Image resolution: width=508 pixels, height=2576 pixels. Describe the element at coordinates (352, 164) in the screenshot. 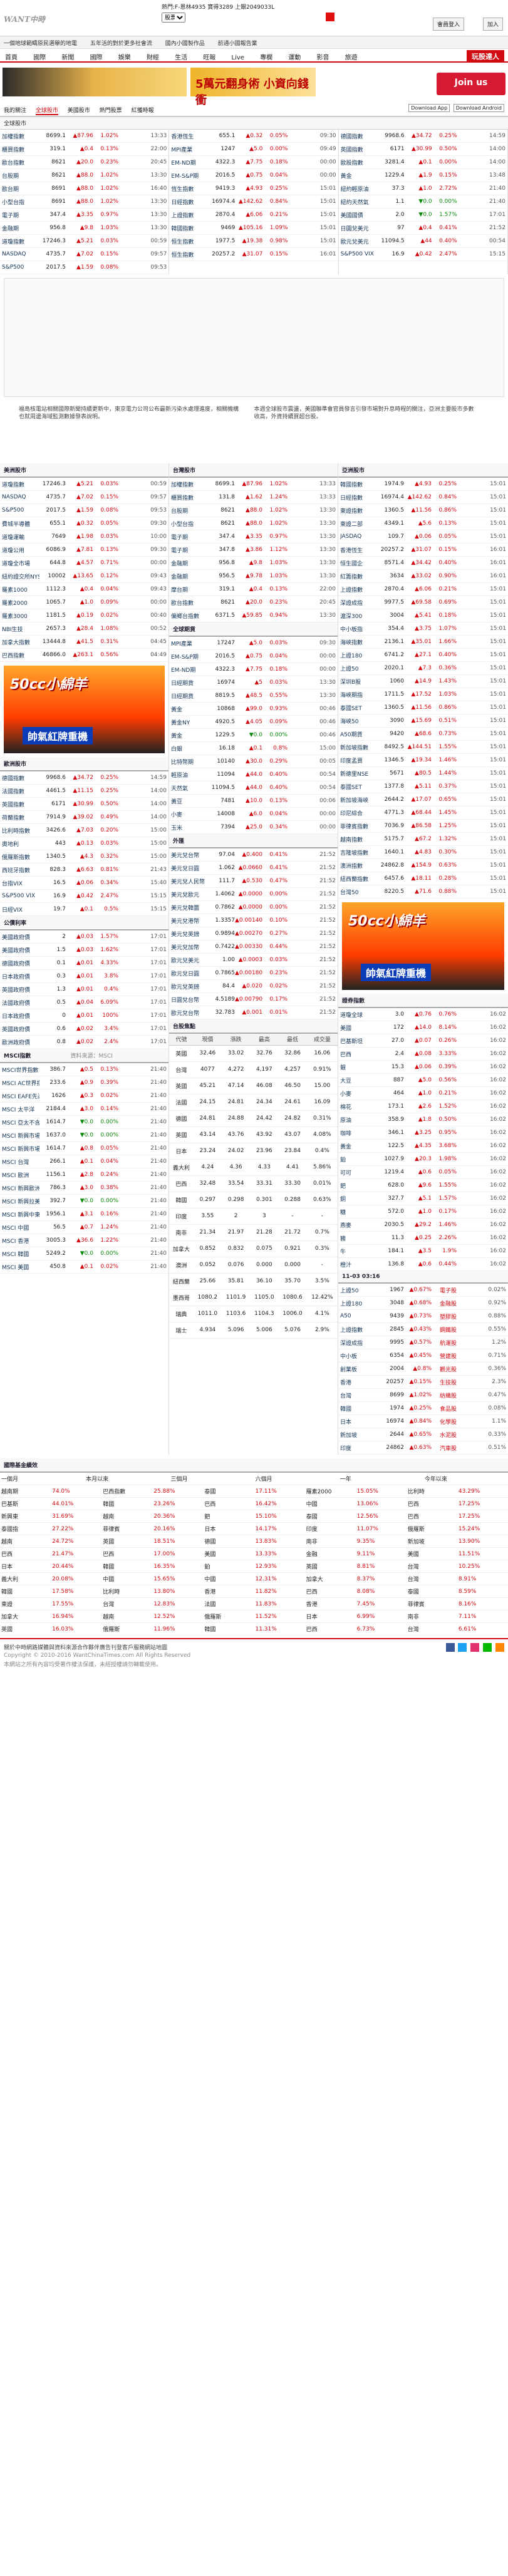

I see `quote-name: 歐股指數` at that location.